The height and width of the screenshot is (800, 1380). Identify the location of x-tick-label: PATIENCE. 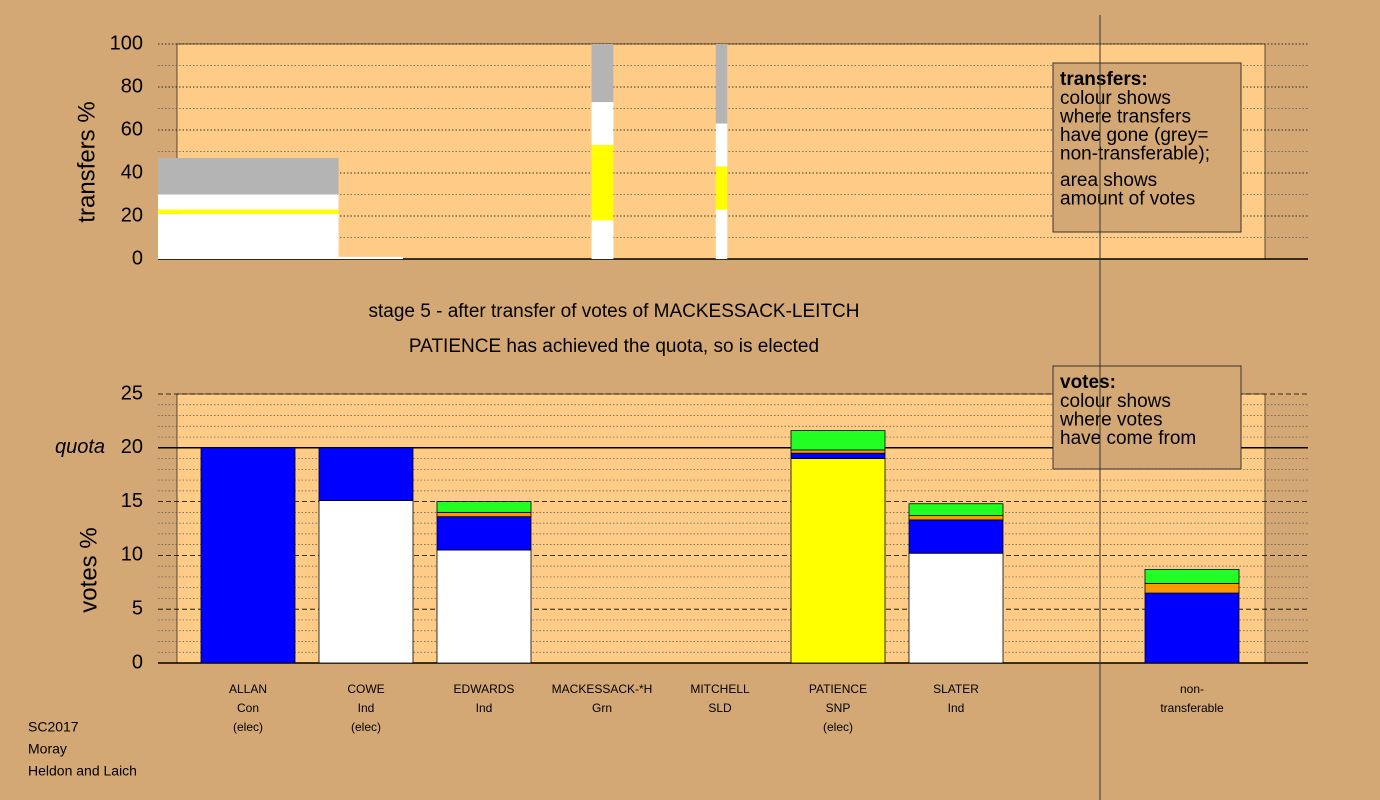
(838, 689).